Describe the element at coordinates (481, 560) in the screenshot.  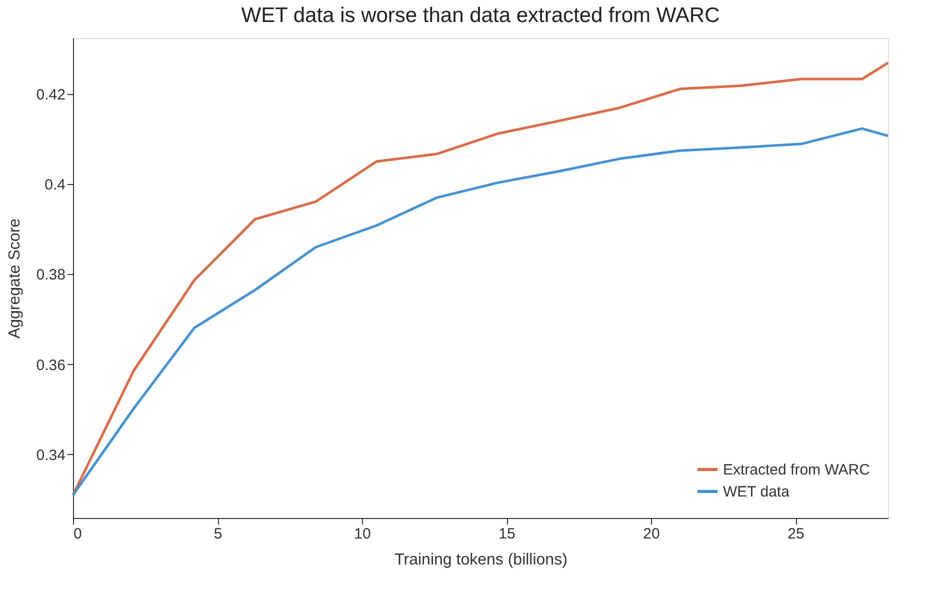
I see `x-axis-title: Training tokens (billions)` at that location.